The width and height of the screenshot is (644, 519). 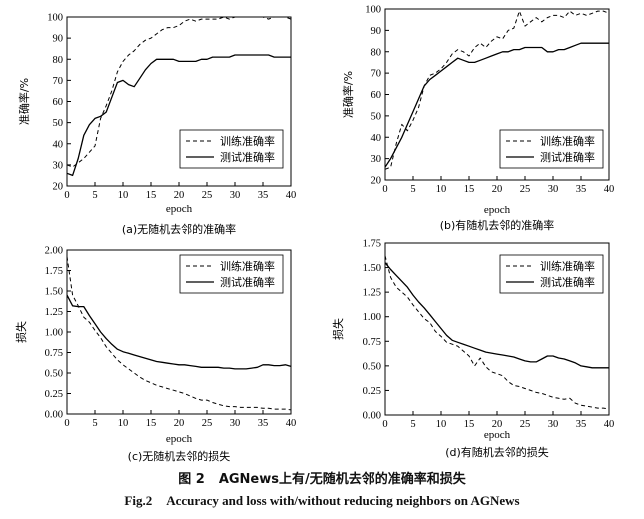 I want to click on y-tick-label: 1.75, so click(x=54, y=271).